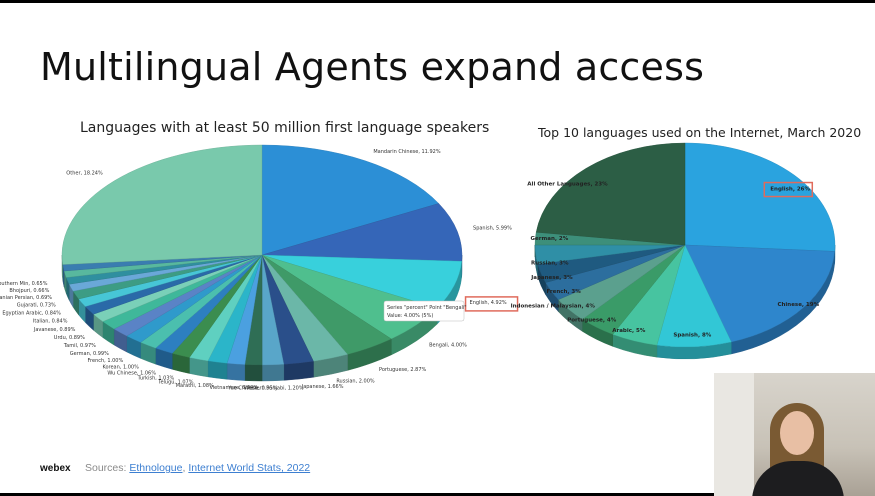 The width and height of the screenshot is (875, 496). I want to click on left-pie-label-yue-chinese: Yue Chinese, 0.95%, so click(252, 389).